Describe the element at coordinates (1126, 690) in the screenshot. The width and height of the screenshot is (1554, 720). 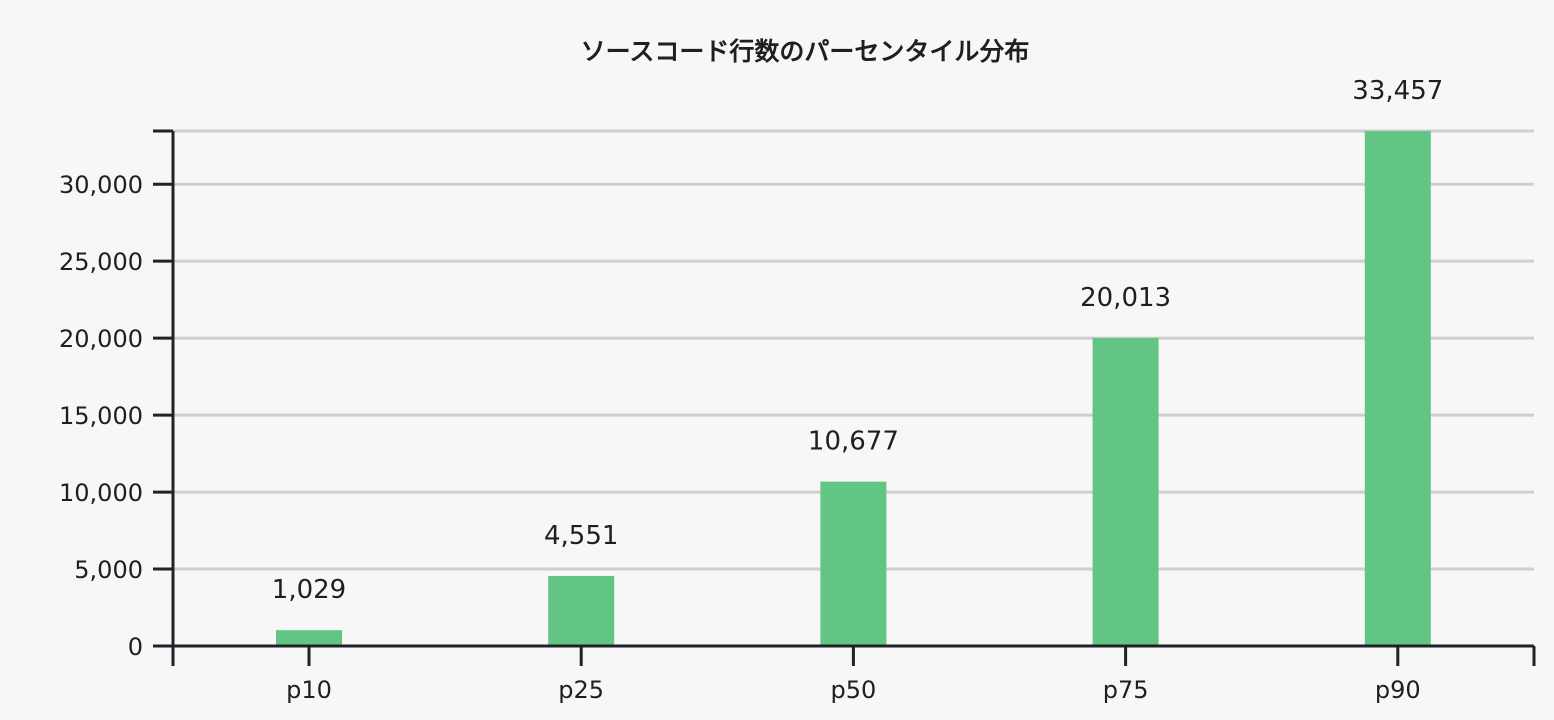
I see `x-tick-label: p75` at that location.